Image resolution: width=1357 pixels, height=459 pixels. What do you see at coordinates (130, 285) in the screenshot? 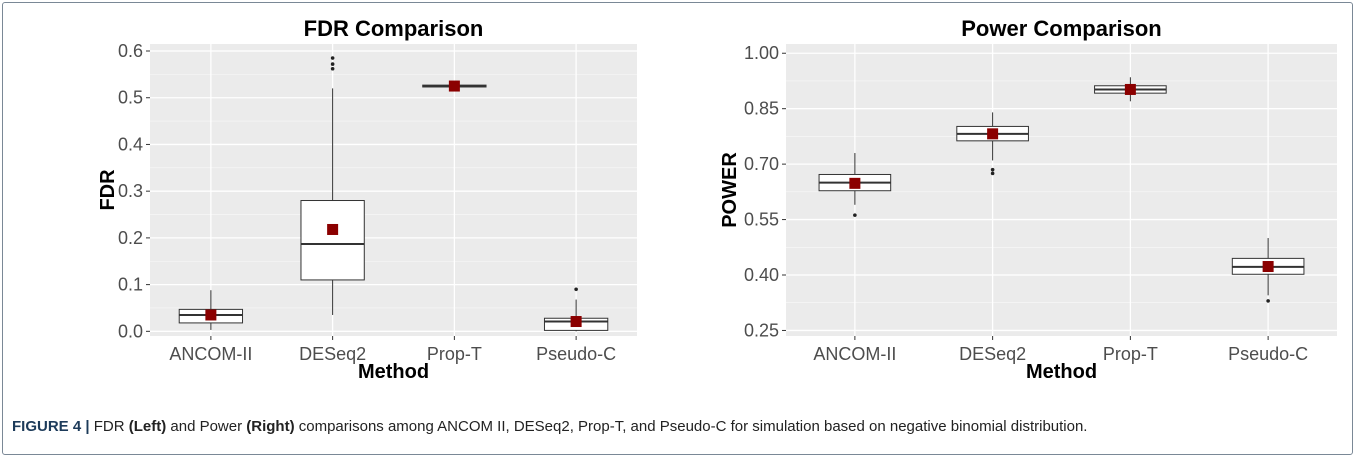
I see `y-tick-label: 0.1` at bounding box center [130, 285].